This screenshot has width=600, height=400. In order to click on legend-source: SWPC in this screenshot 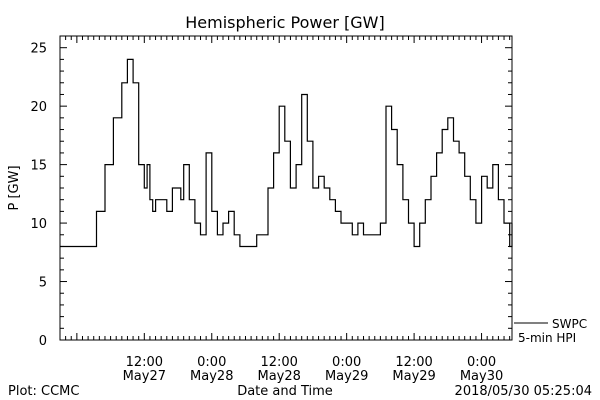, I will do `click(569, 324)`.